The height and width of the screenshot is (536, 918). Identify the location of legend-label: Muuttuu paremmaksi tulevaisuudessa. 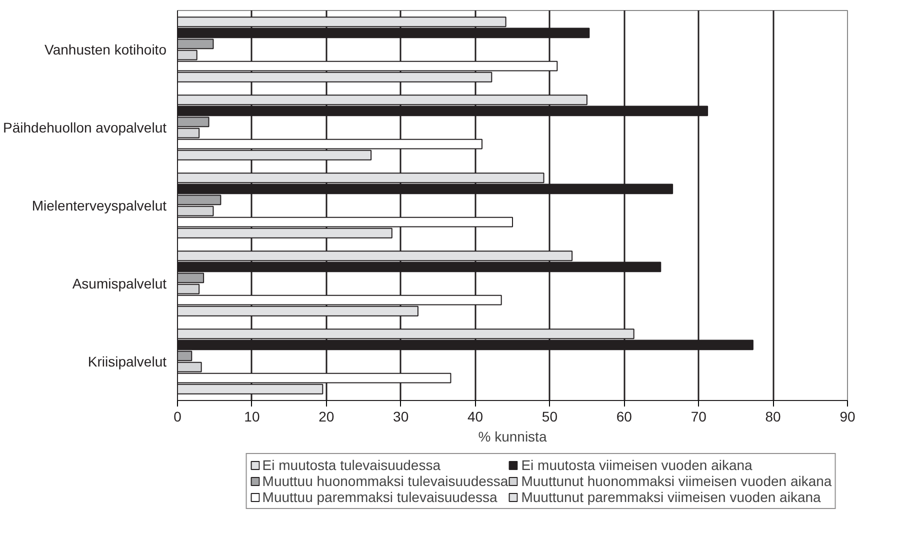
(380, 497).